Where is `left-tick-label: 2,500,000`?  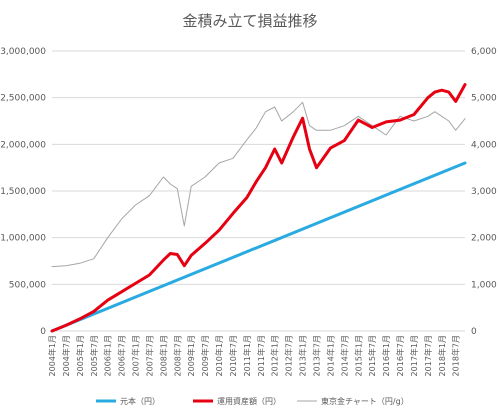 left-tick-label: 2,500,000 is located at coordinates (23, 99).